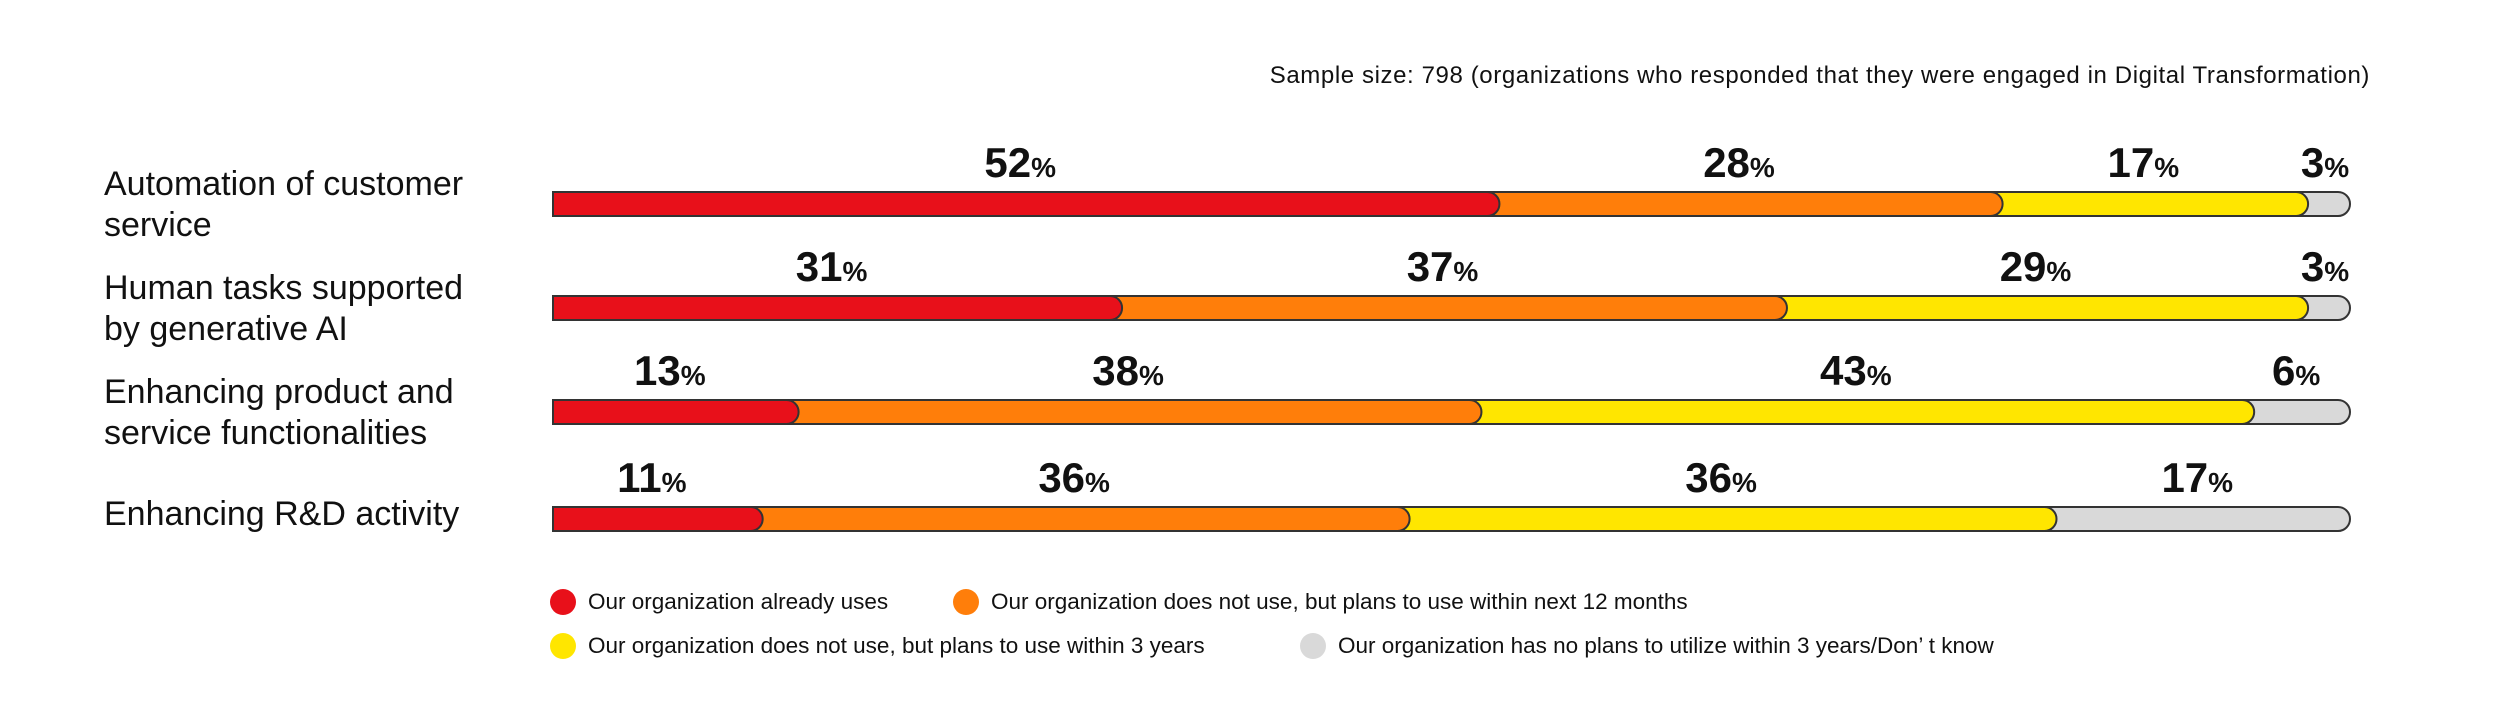  I want to click on value-label: 43%, so click(1856, 370).